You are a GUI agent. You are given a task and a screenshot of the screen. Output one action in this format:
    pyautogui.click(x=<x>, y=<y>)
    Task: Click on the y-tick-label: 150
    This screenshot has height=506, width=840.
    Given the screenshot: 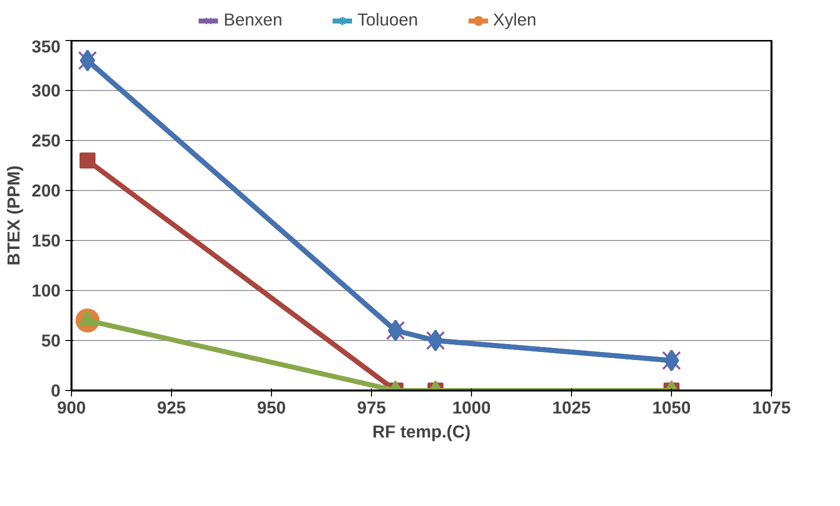 What is the action you would take?
    pyautogui.click(x=46, y=240)
    